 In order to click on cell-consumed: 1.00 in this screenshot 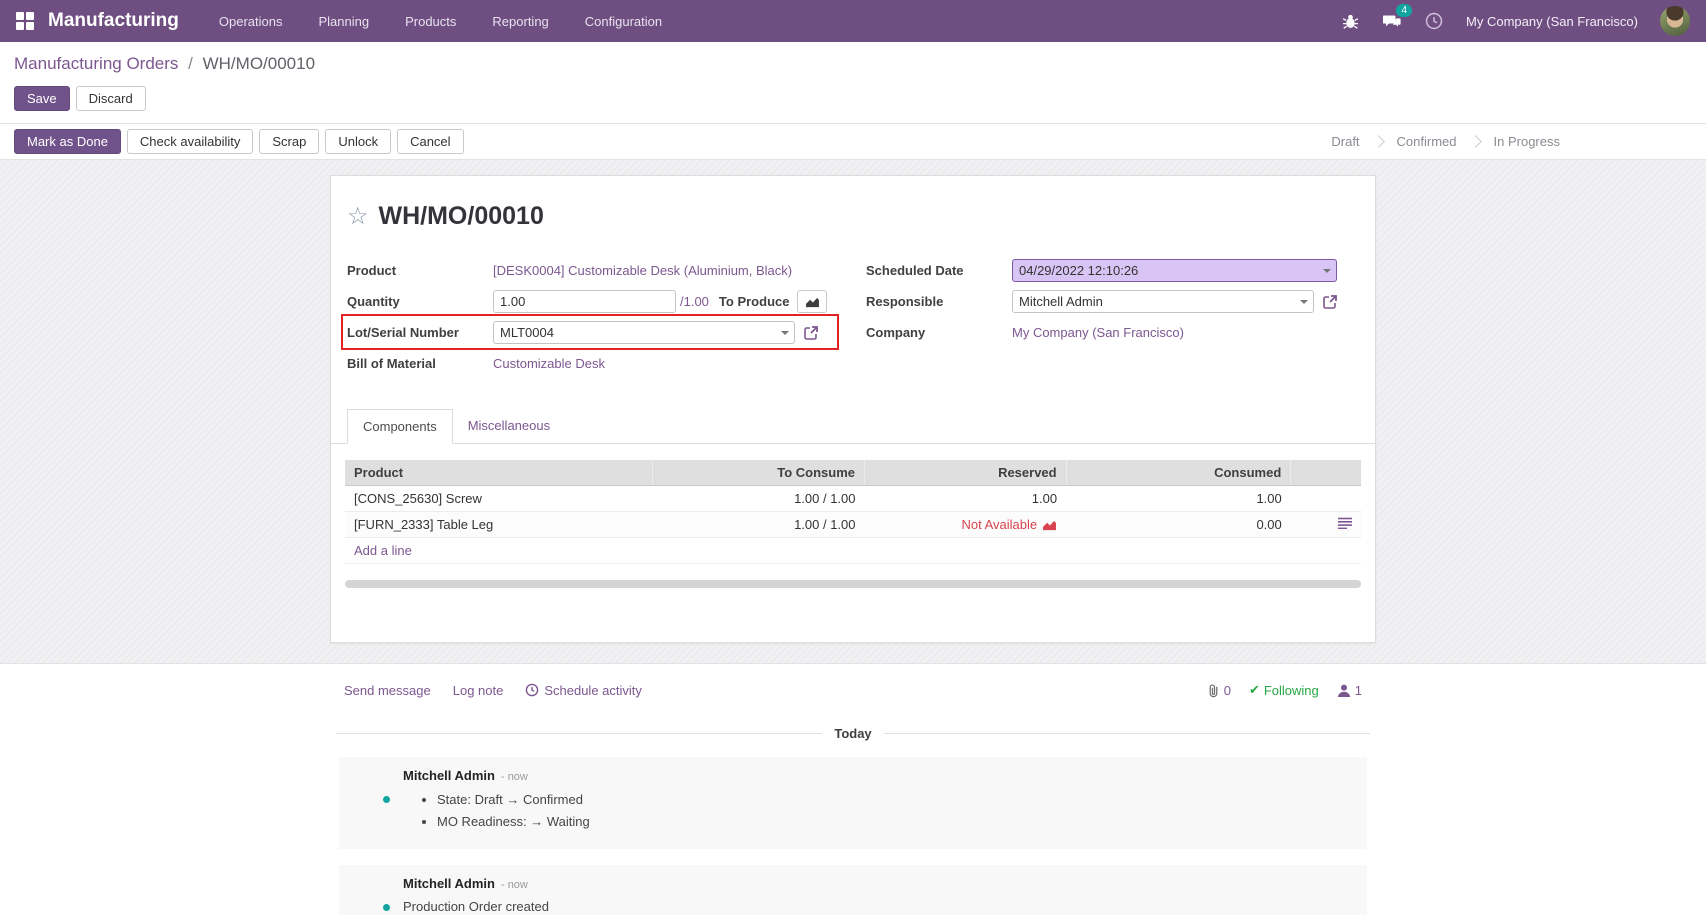, I will do `click(1178, 498)`.